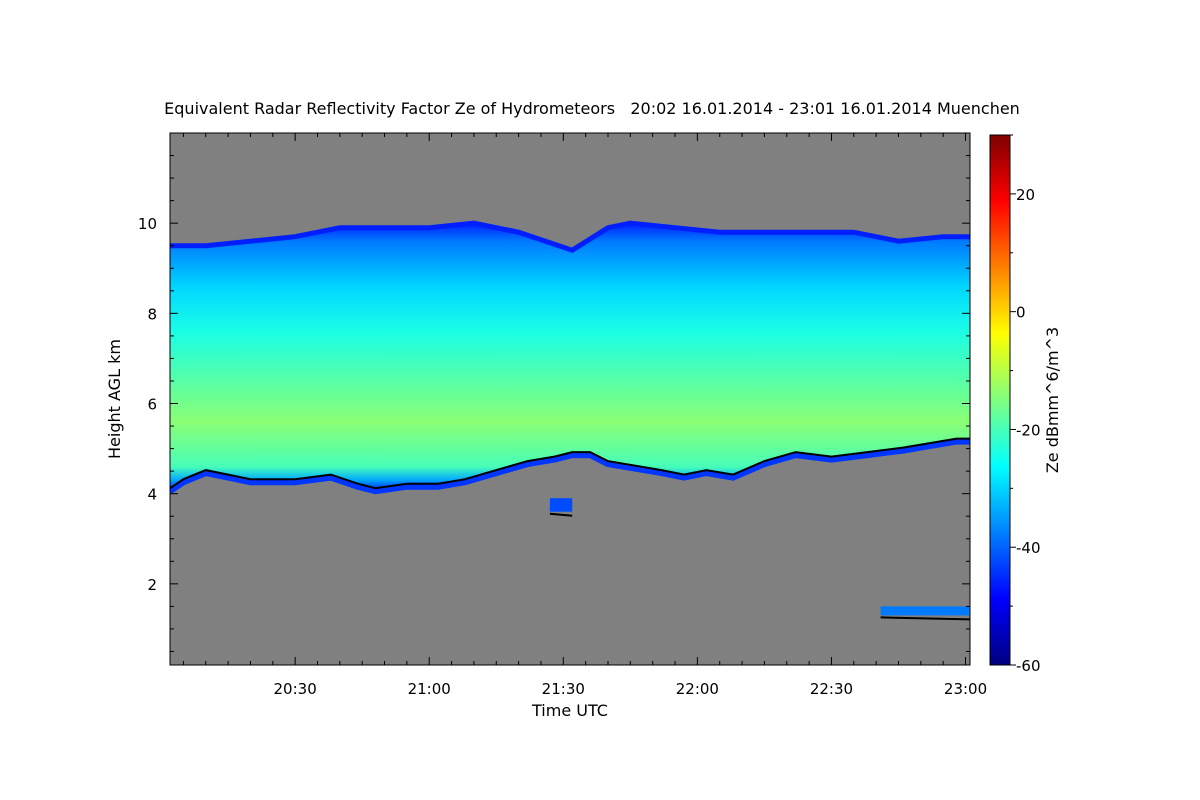  What do you see at coordinates (1028, 548) in the screenshot?
I see `colorbar-tick-label: -40` at bounding box center [1028, 548].